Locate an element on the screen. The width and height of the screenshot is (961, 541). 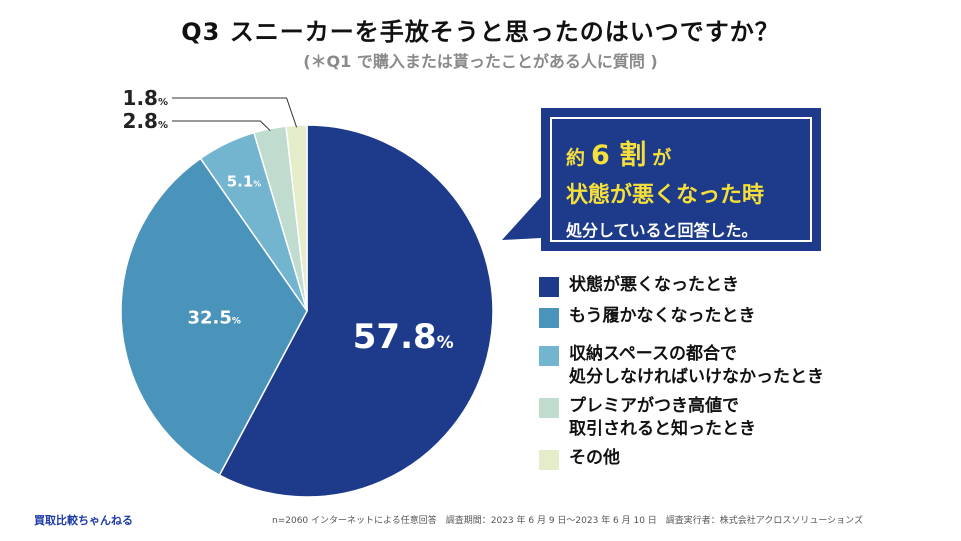
data-label-5: 1.8% is located at coordinates (145, 98).